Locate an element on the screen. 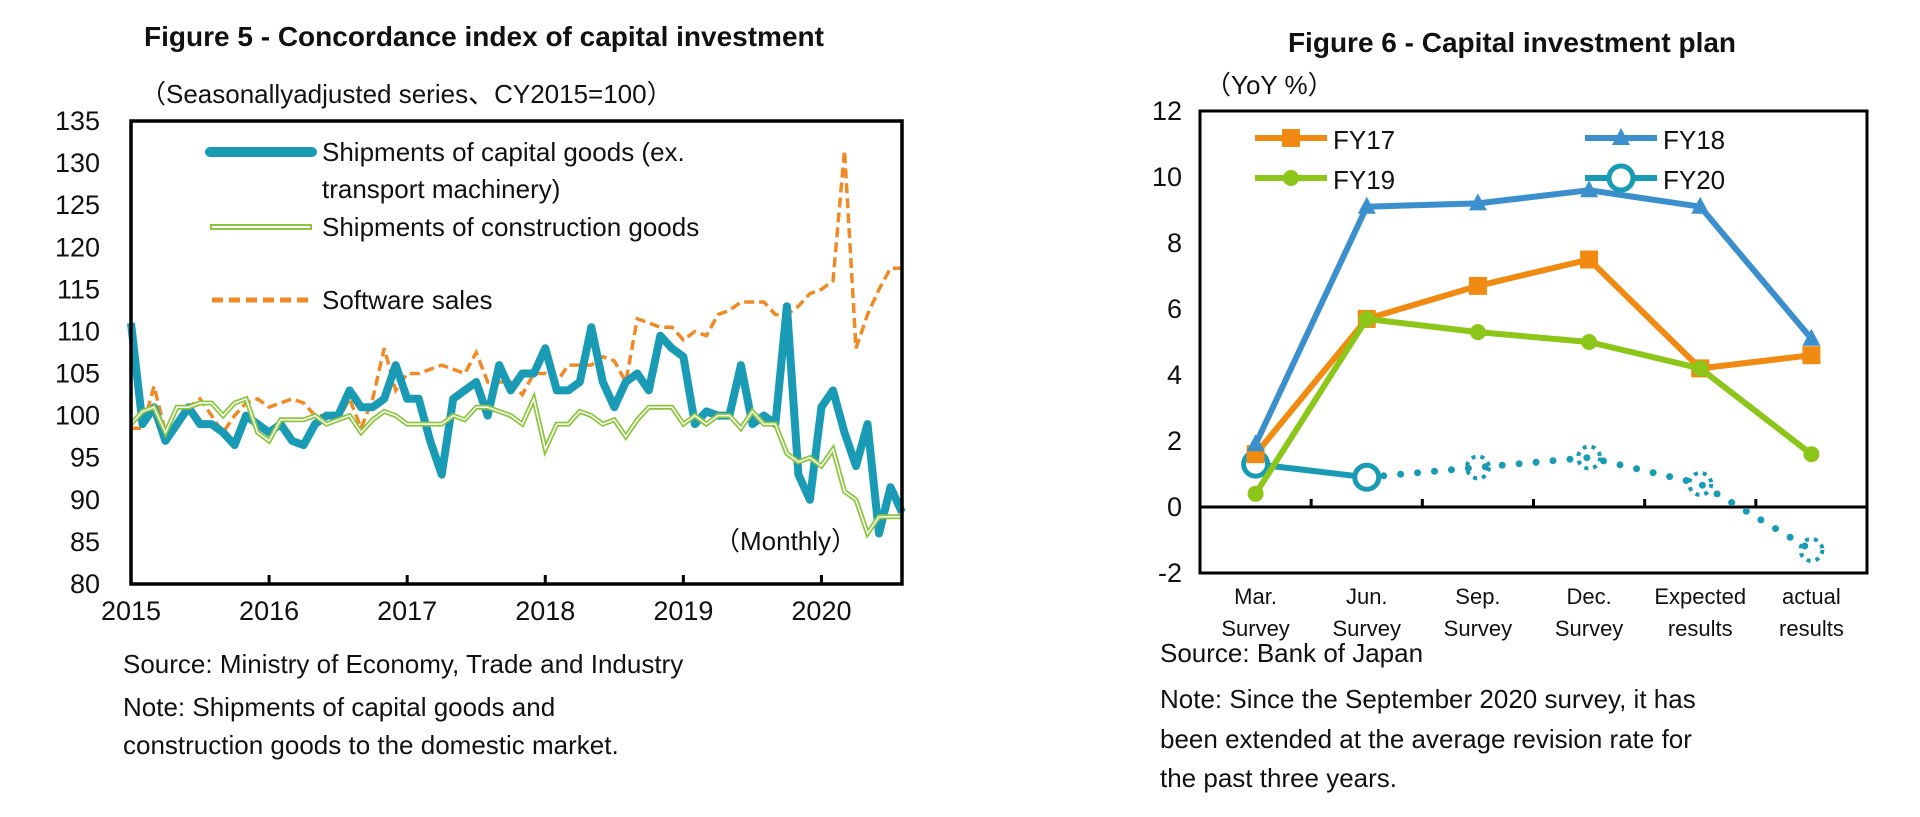  y-tick-label: 115 is located at coordinates (78, 289).